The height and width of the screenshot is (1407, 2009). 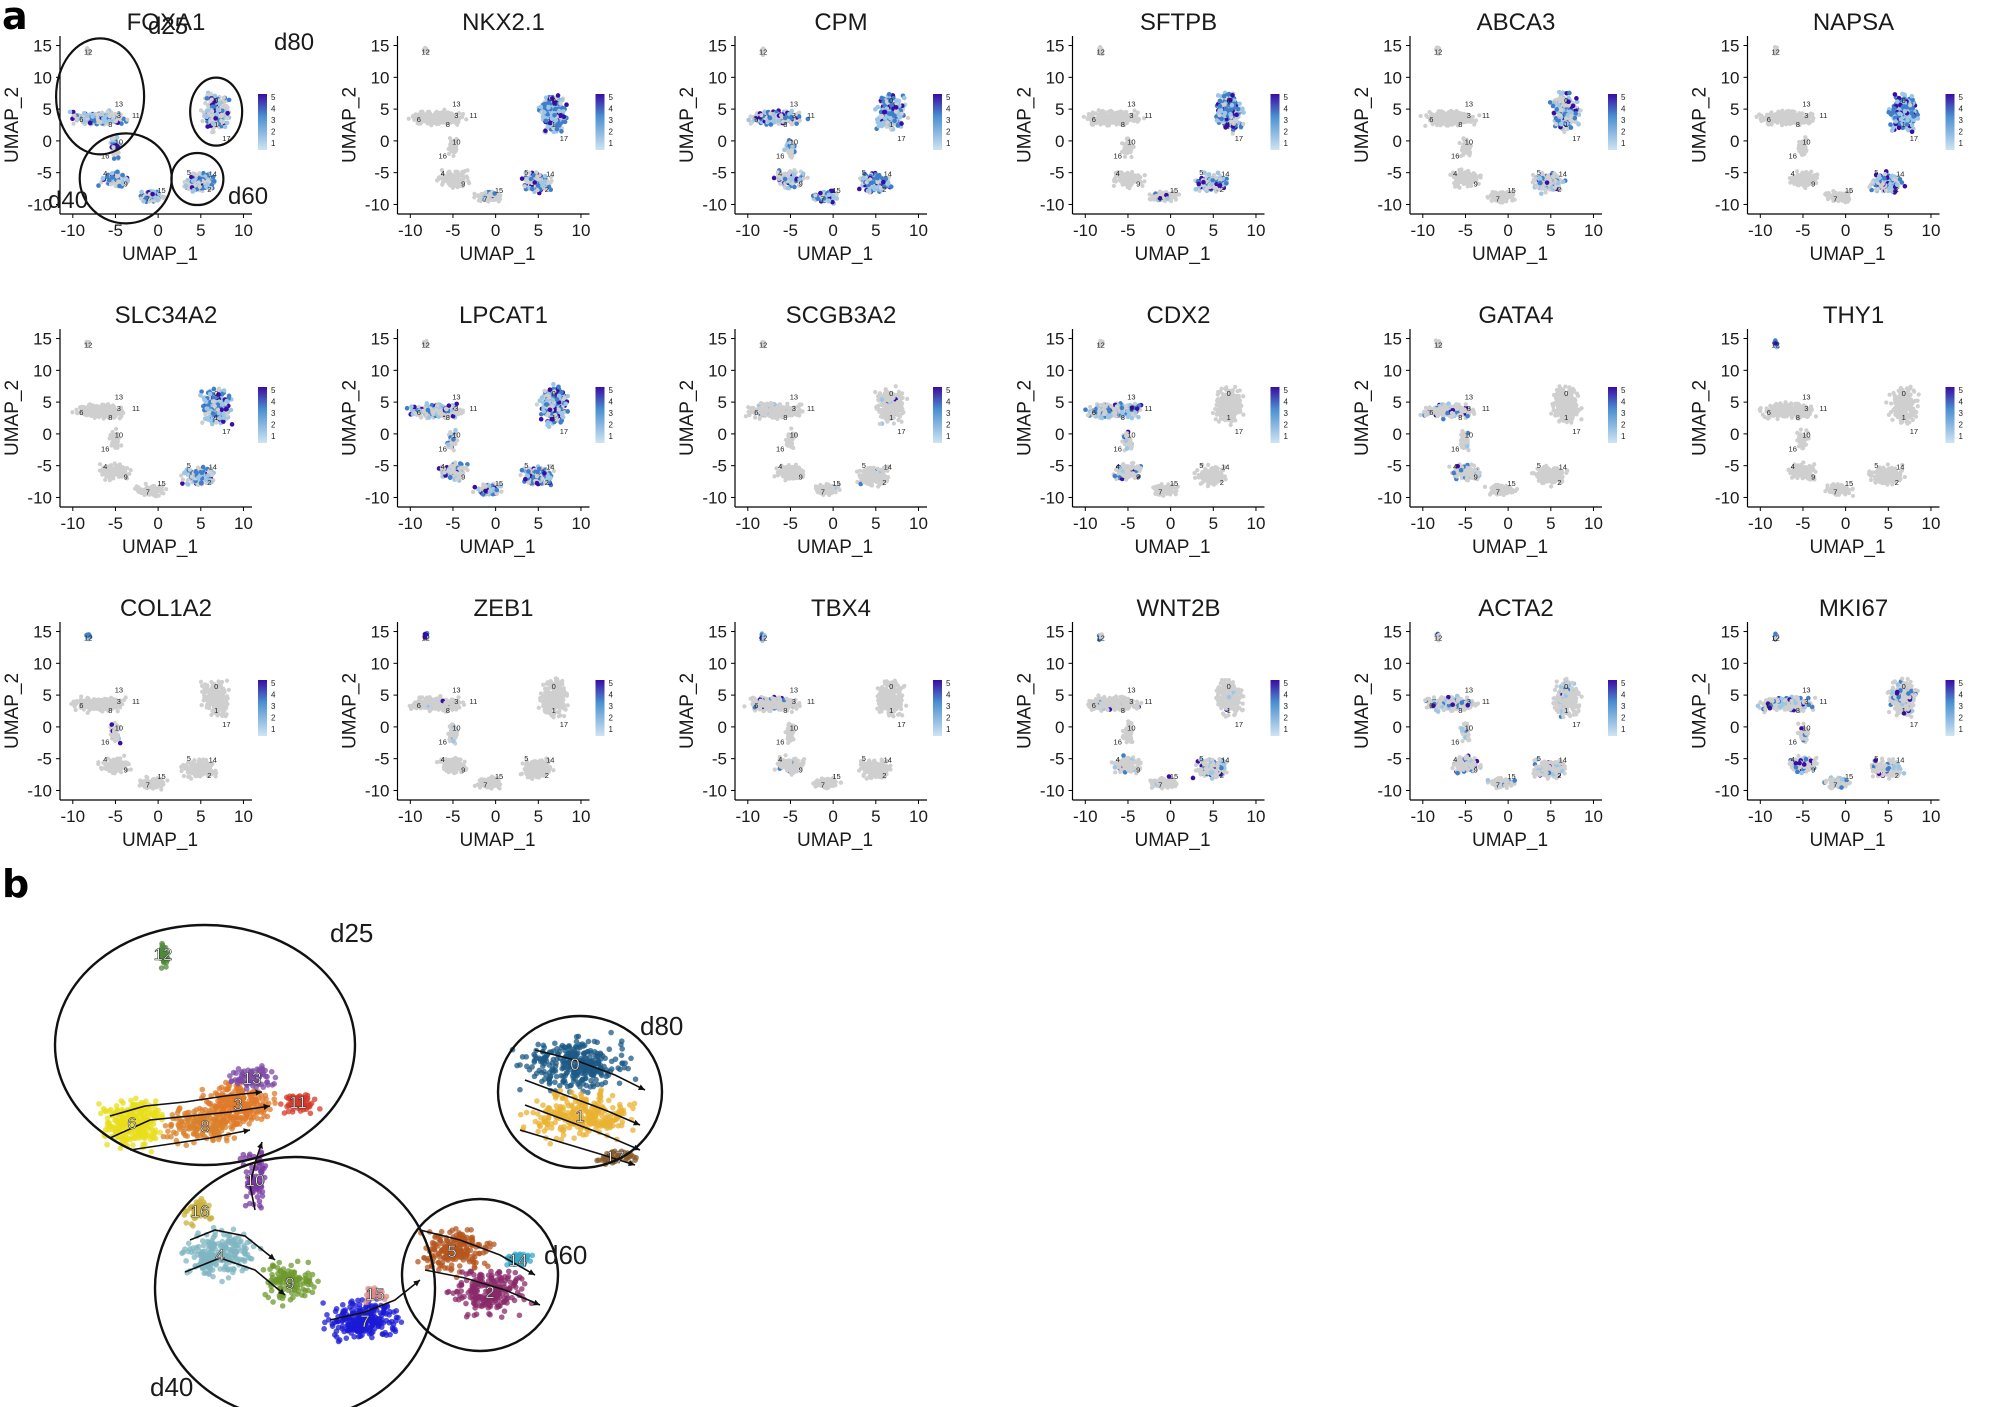 I want to click on cluster-label: 12, so click(x=88, y=51).